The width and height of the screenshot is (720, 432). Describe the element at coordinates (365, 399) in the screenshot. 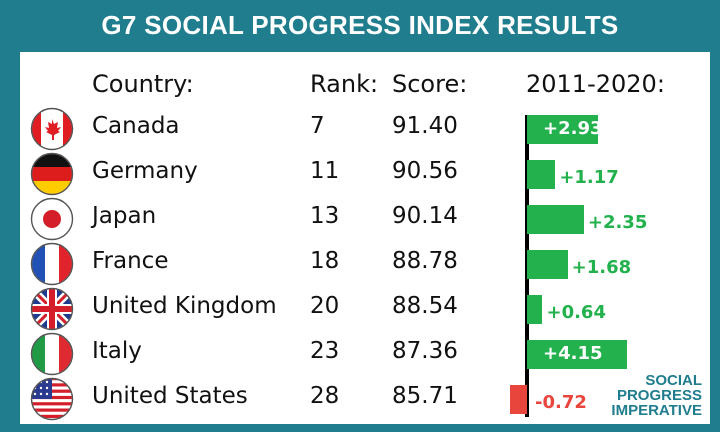

I see `table-row: United States 28 85.71` at that location.